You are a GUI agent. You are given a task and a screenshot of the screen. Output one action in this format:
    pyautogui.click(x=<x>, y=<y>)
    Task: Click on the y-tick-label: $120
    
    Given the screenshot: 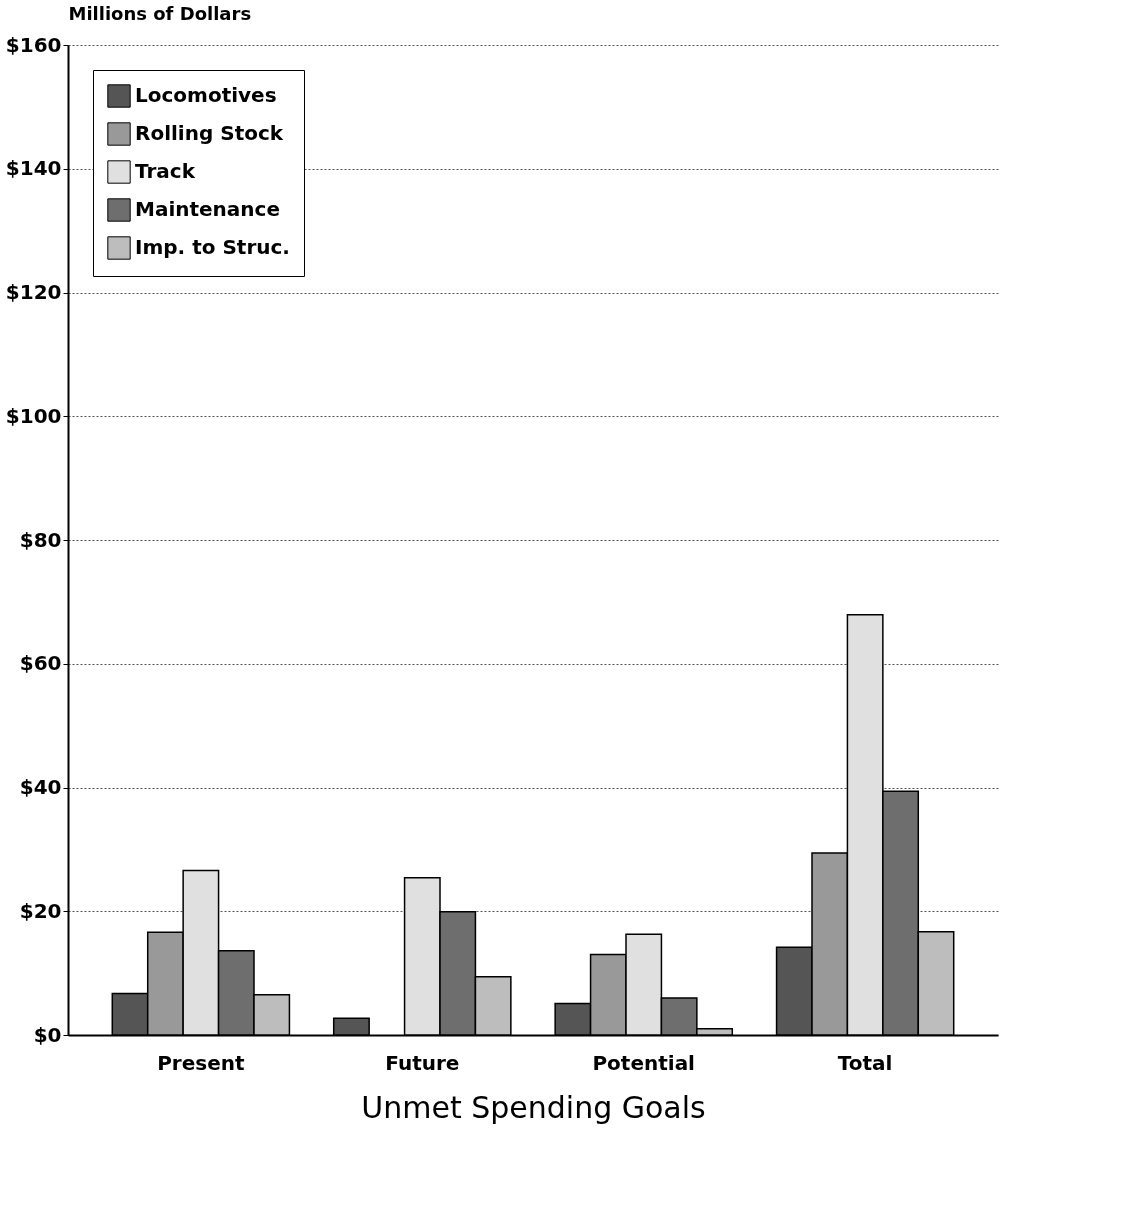 What is the action you would take?
    pyautogui.click(x=33, y=292)
    